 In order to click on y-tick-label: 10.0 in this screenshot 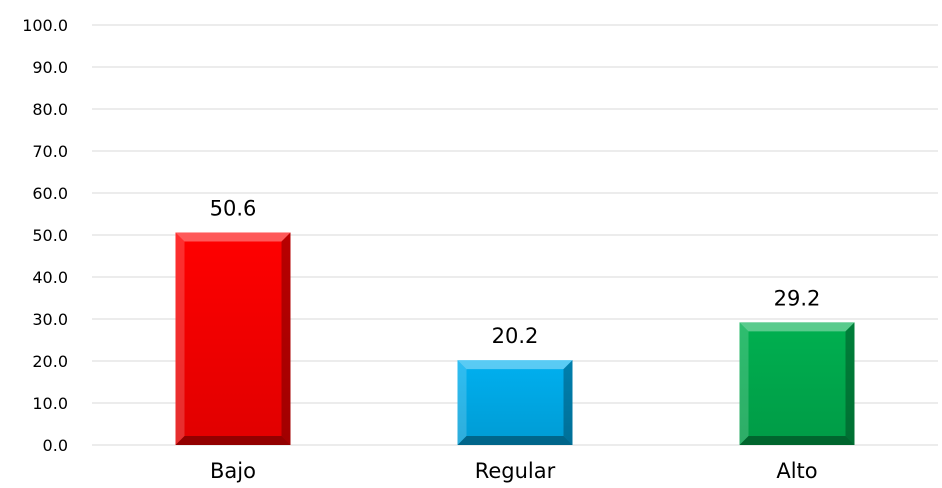, I will do `click(50, 403)`.